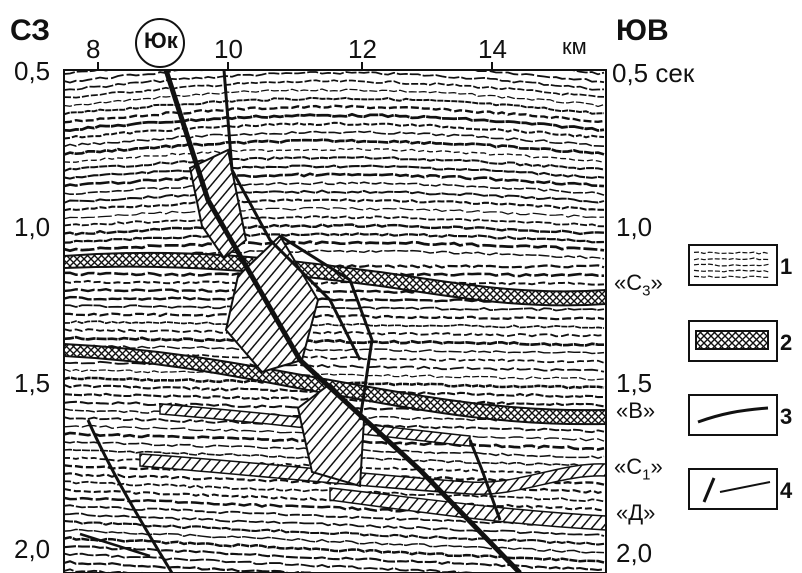 Image resolution: width=802 pixels, height=573 pixels. Describe the element at coordinates (786, 266) in the screenshot. I see `legend-item-1-number: 1` at that location.